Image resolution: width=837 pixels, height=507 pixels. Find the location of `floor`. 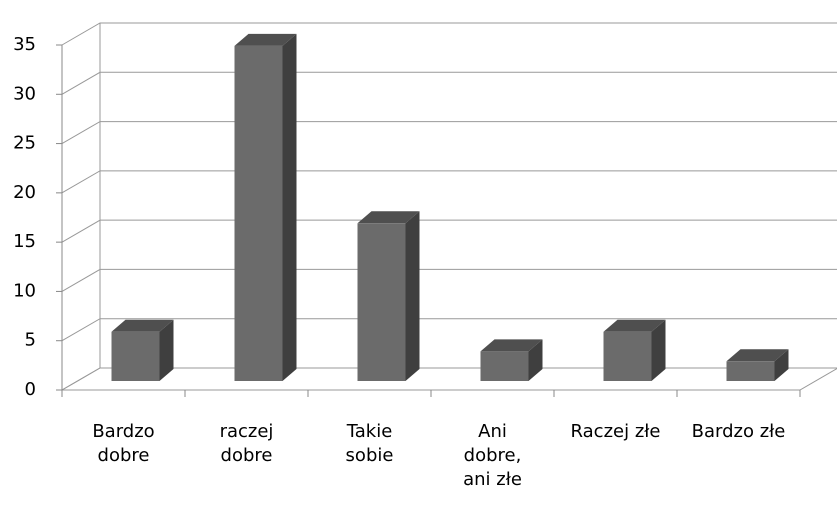

floor is located at coordinates (448, 379).